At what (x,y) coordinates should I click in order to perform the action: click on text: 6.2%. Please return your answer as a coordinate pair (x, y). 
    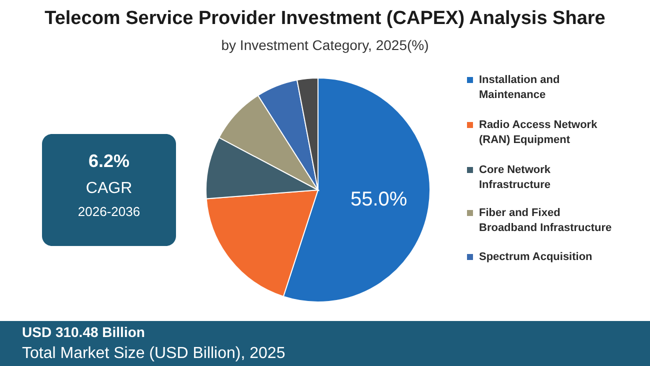
    Looking at the image, I should click on (109, 161).